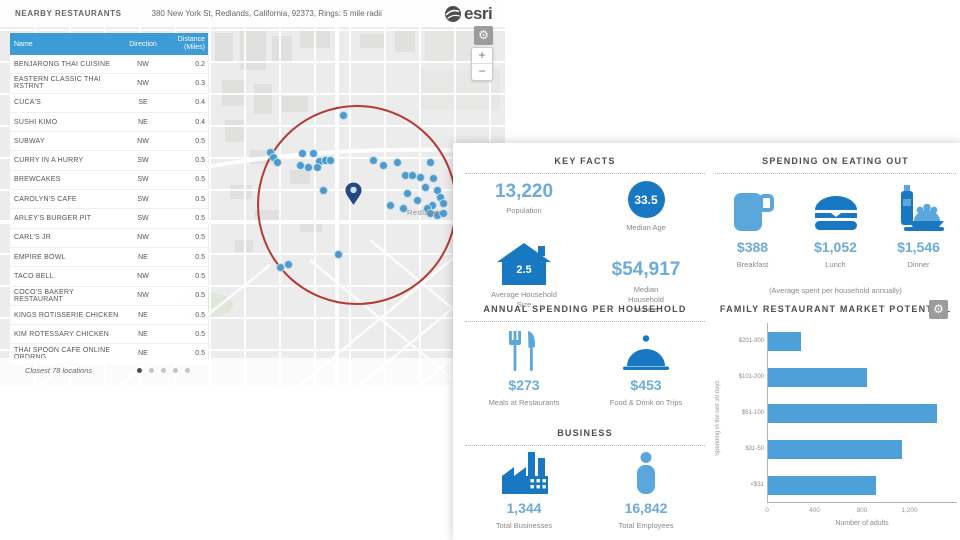  Describe the element at coordinates (109, 277) in the screenshot. I see `table-row: TACO BELL NW 0.5` at that location.